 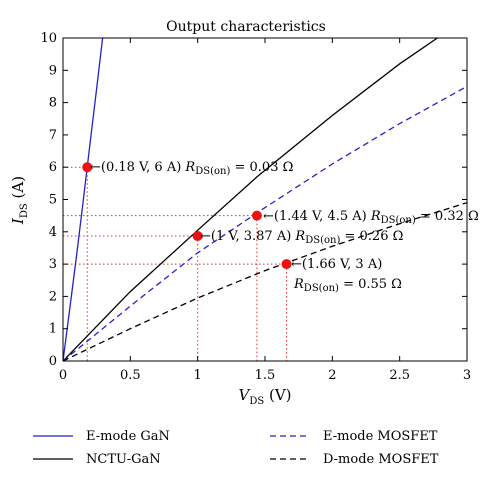 I want to click on annotation-point-1: ←(0.18 V, 6 A) RDS(on) = 0.03 Ω, so click(x=191, y=168).